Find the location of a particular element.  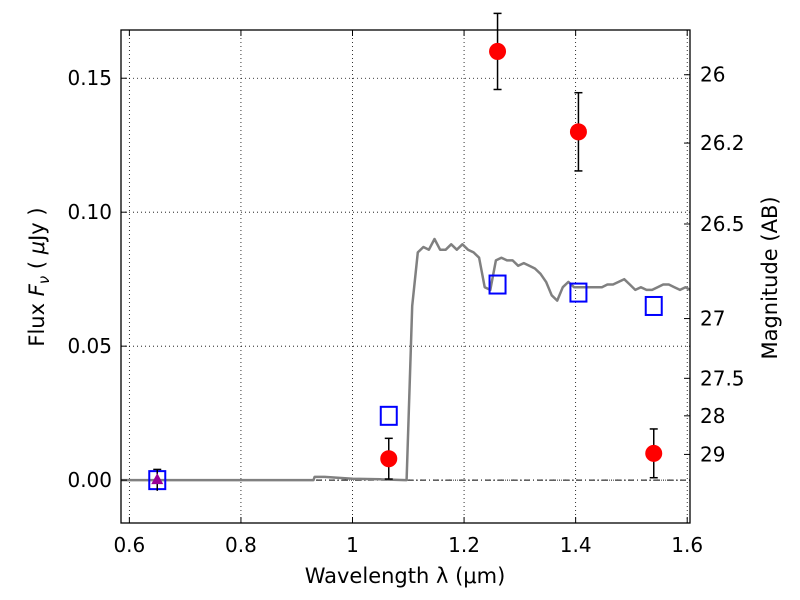

right-tick-label: 26.2 is located at coordinates (722, 143).